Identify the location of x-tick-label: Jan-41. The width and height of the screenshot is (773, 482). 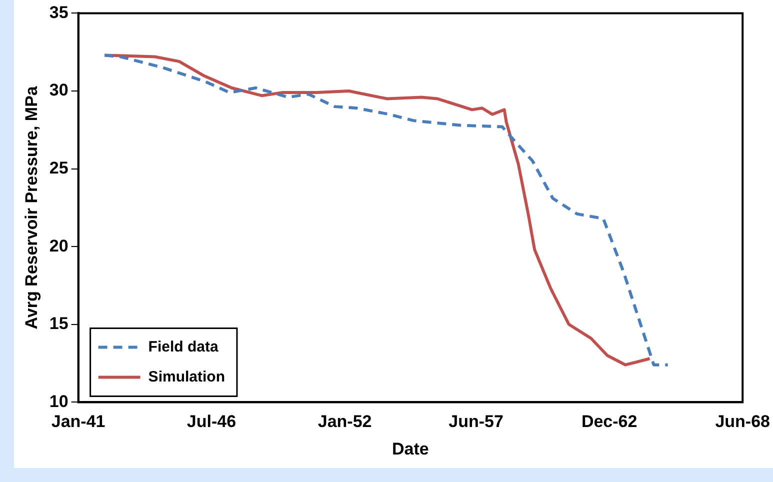
(78, 422).